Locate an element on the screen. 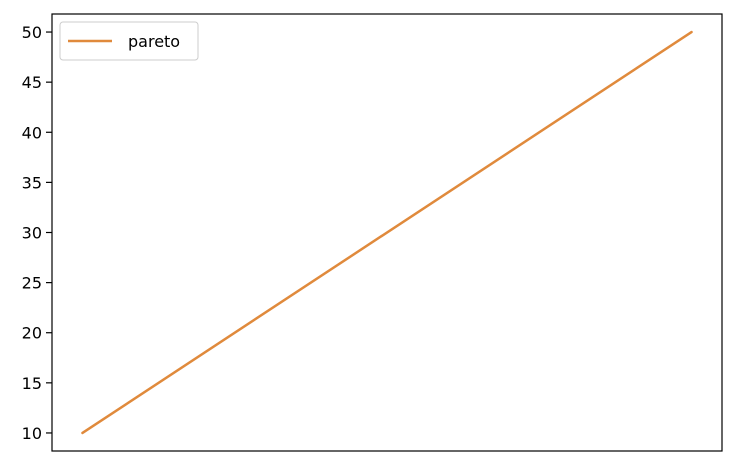  legend-box is located at coordinates (129, 41).